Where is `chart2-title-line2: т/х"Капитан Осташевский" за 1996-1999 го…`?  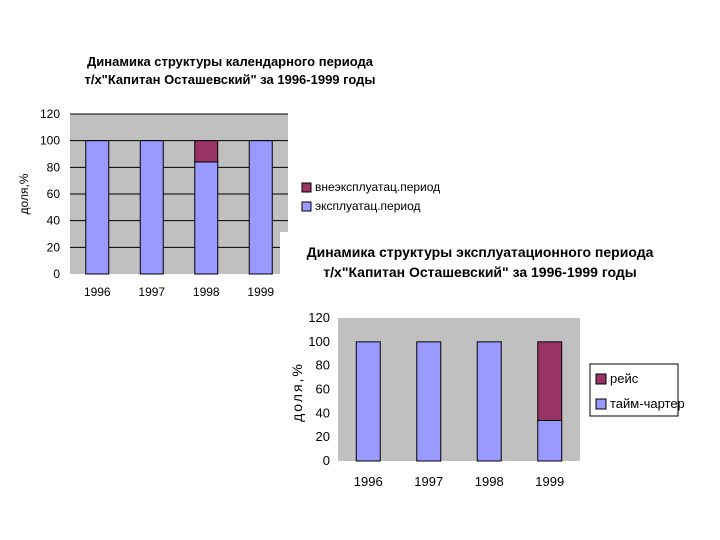 chart2-title-line2: т/х"Капитан Осташевский" за 1996-1999 го… is located at coordinates (479, 272).